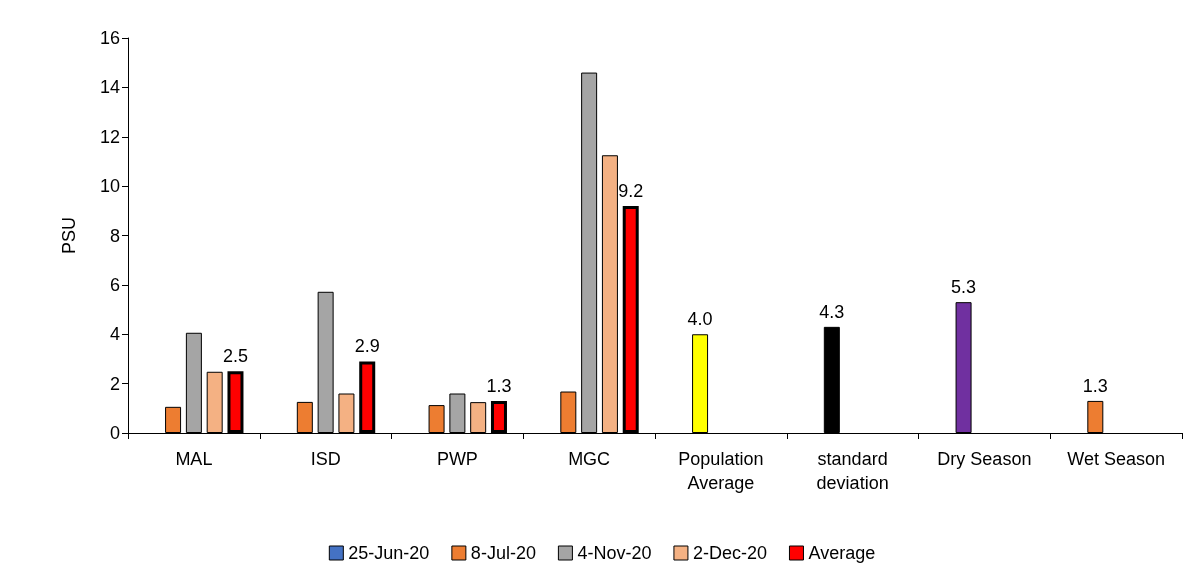  Describe the element at coordinates (842, 553) in the screenshot. I see `legend-label: Average` at that location.